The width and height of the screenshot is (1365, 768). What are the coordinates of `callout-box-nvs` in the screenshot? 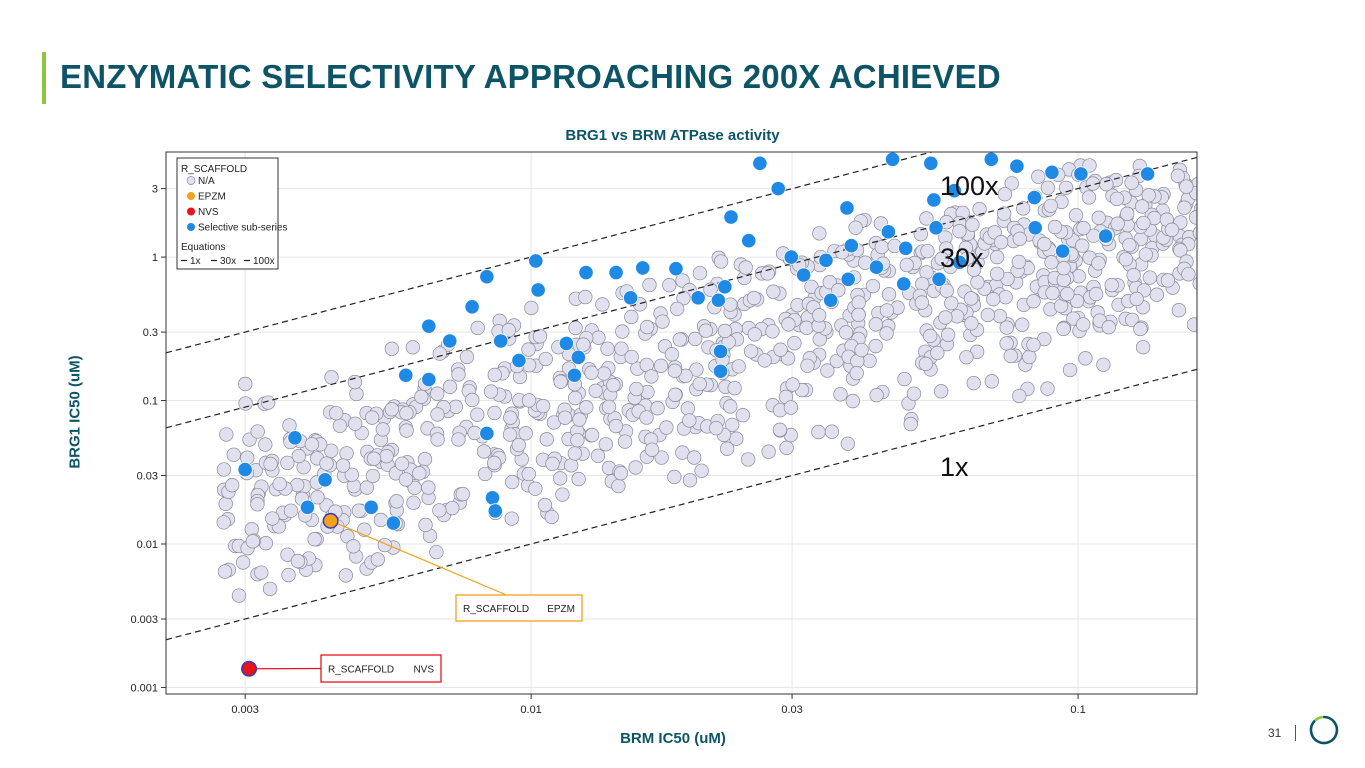 It's located at (381, 668).